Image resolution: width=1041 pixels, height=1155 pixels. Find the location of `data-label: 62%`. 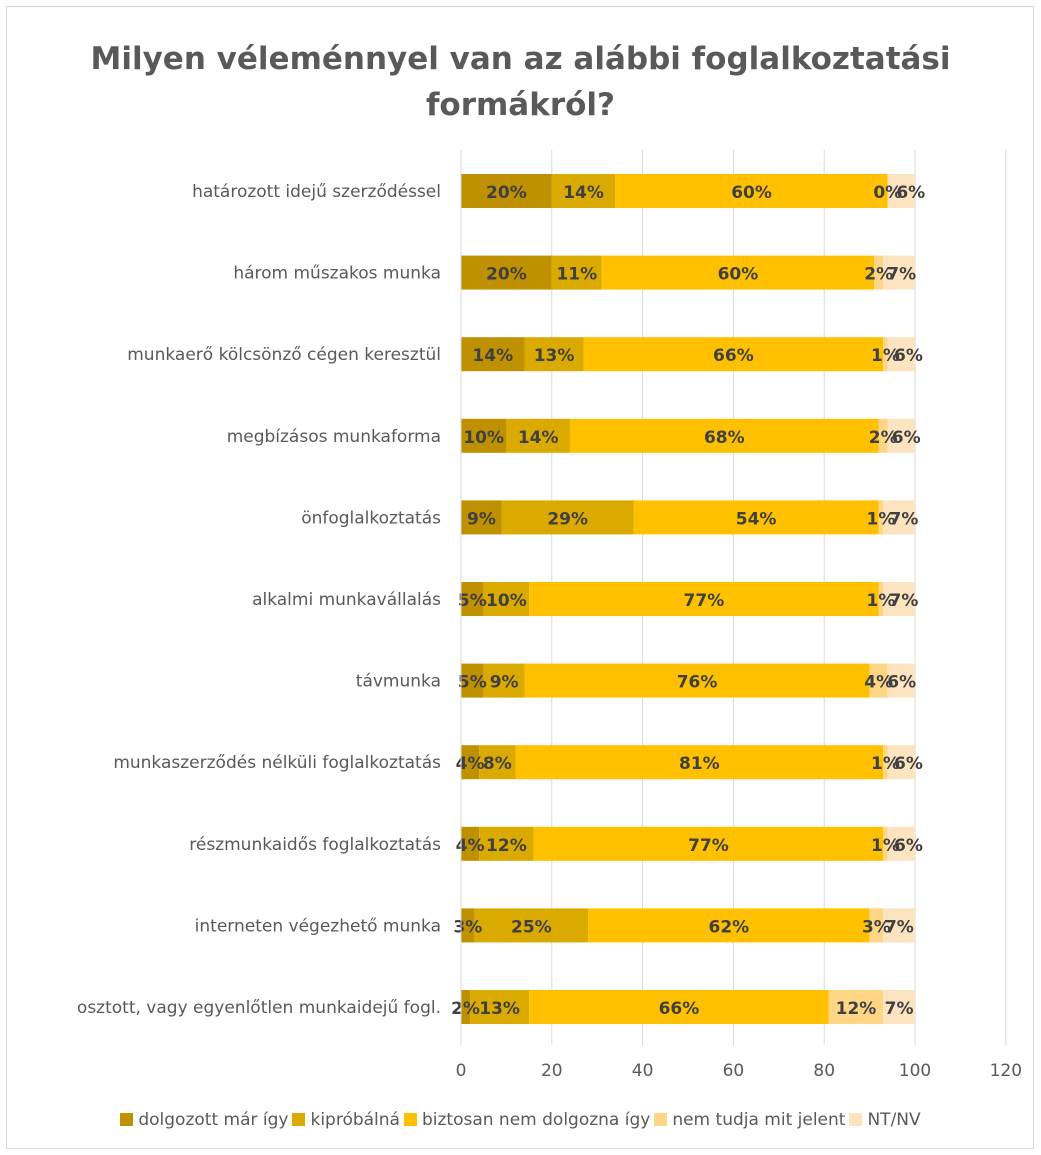

data-label: 62% is located at coordinates (729, 927).